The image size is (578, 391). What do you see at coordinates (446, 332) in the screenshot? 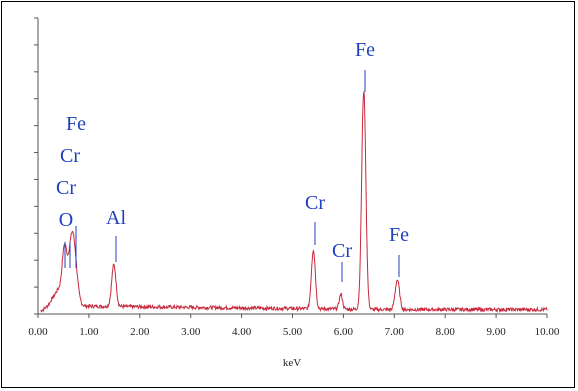
I see `x-tick-label: 8.00` at bounding box center [446, 332].